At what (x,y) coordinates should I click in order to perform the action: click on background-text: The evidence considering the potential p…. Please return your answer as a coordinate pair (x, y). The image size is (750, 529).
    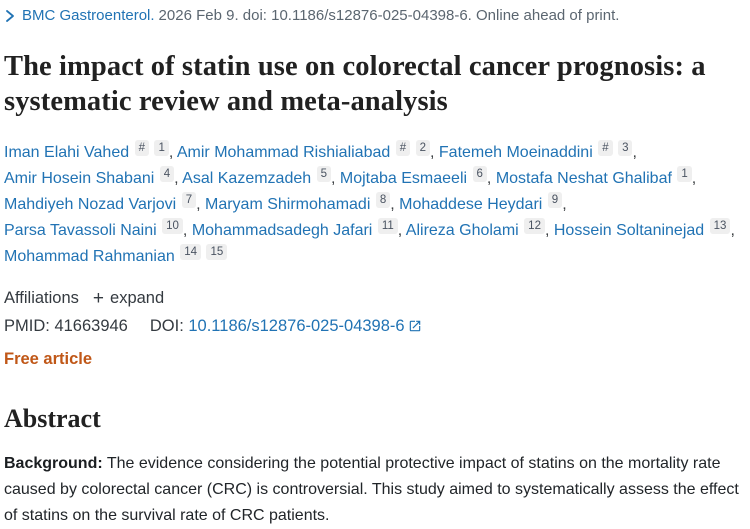
    Looking at the image, I should click on (371, 489).